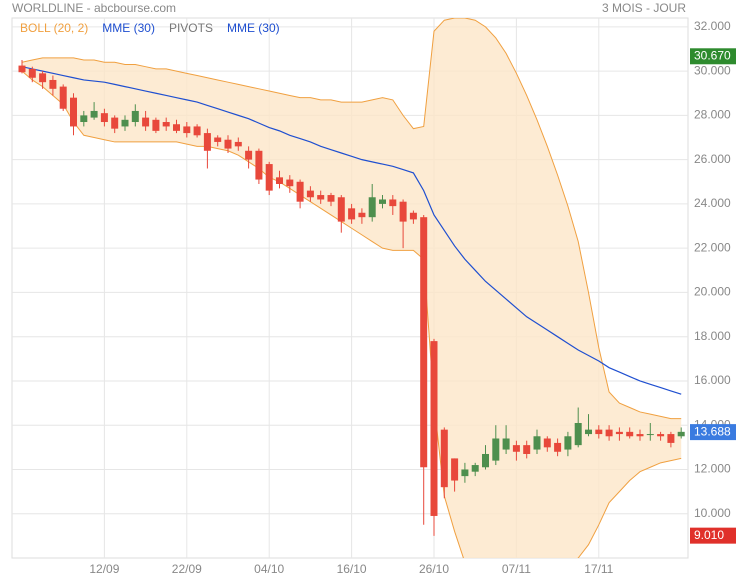 The height and width of the screenshot is (585, 739). I want to click on y-tick-label: 22.000, so click(712, 247).